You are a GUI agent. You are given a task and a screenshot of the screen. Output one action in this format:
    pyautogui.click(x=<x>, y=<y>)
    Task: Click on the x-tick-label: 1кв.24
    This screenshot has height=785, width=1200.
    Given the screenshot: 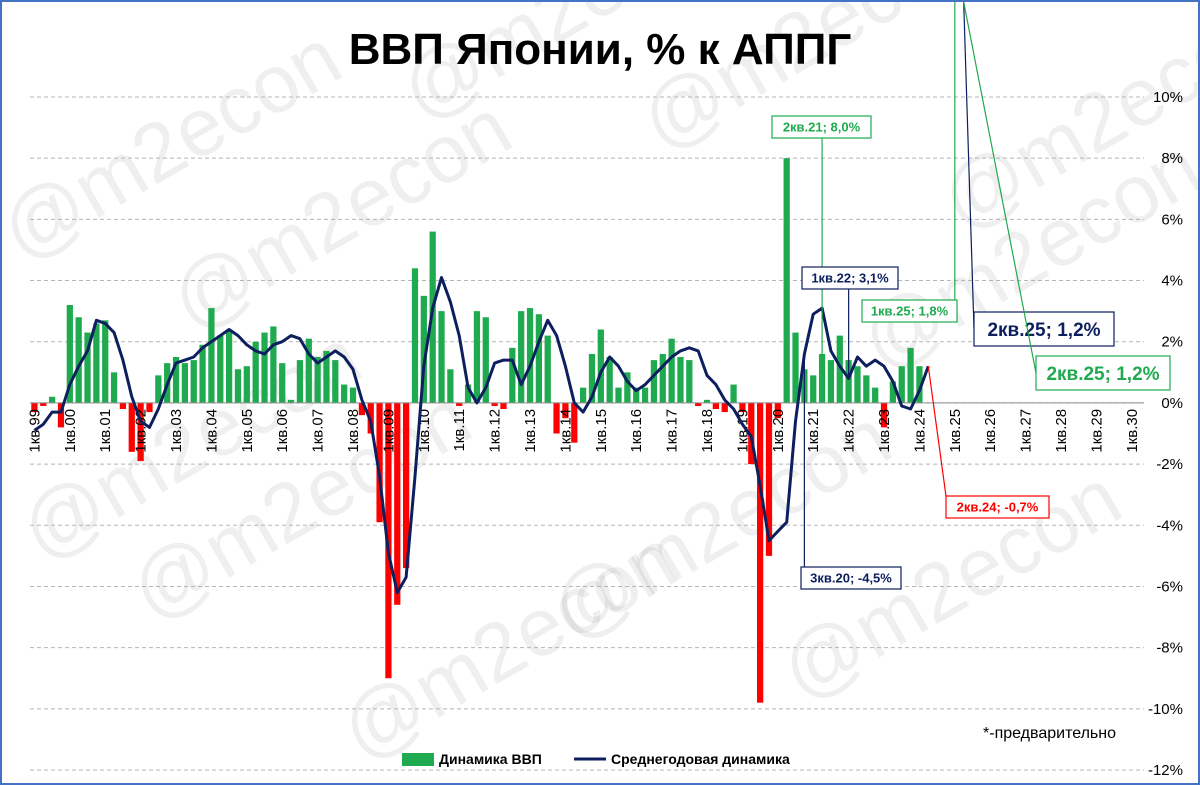 What is the action you would take?
    pyautogui.click(x=919, y=431)
    